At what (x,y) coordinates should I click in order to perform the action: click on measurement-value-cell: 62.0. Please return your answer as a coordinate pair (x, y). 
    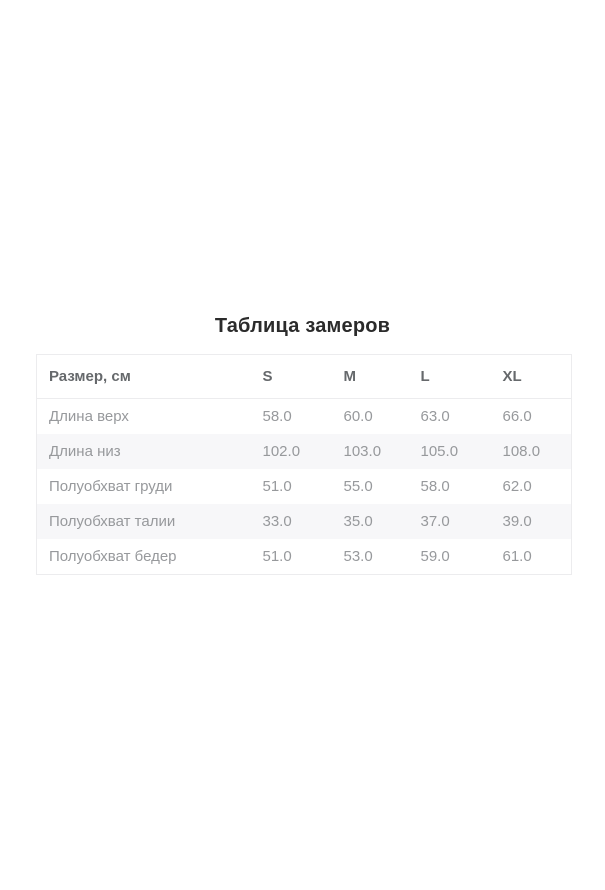
    Looking at the image, I should click on (517, 486).